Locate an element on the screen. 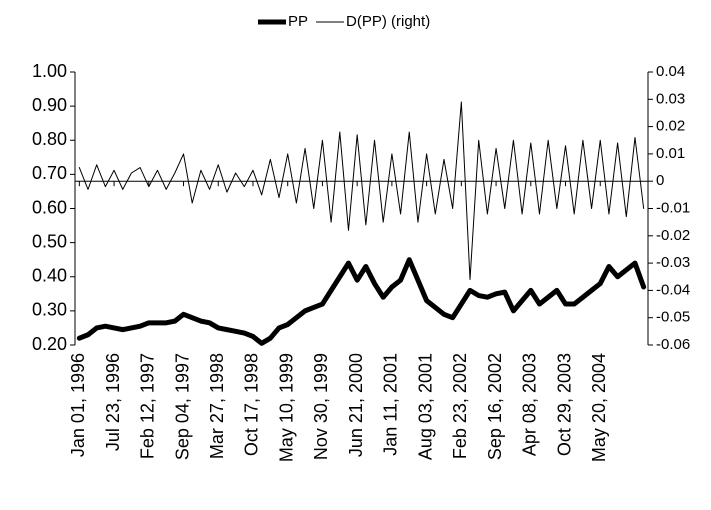 This screenshot has height=510, width=711. x-tick-label: Mar 27, 1998 is located at coordinates (217, 406).